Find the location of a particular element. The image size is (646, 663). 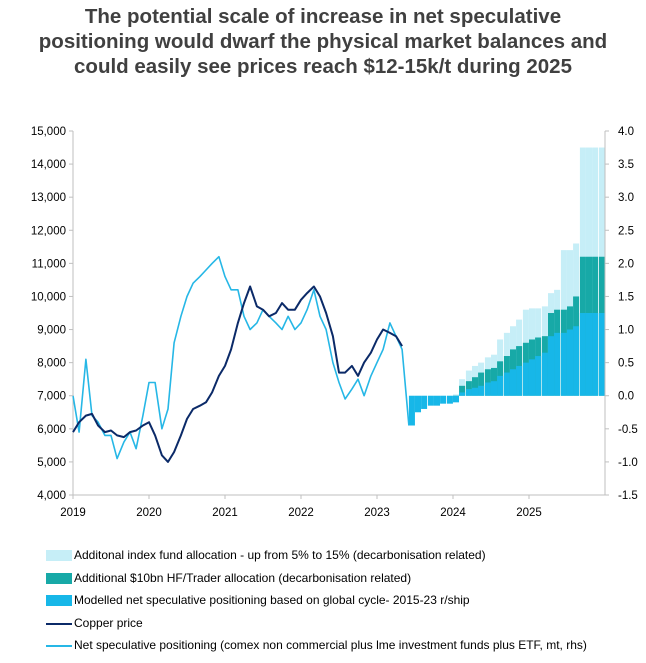

y-right-tick-label: 2.0 is located at coordinates (626, 264).